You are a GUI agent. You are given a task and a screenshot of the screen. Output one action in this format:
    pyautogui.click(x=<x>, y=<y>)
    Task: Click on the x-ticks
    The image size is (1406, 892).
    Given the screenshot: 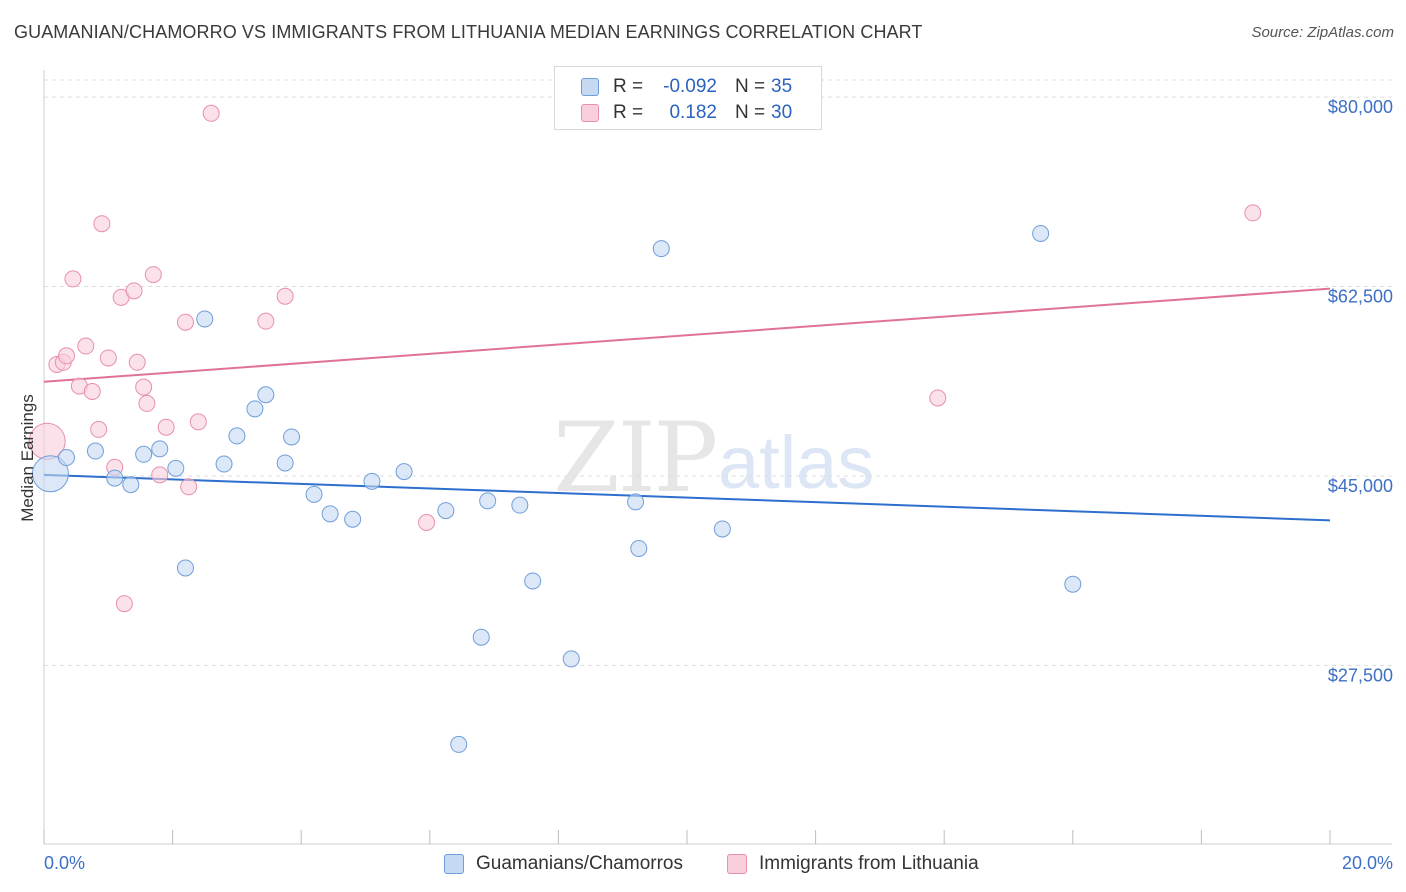 What is the action you would take?
    pyautogui.click(x=687, y=837)
    